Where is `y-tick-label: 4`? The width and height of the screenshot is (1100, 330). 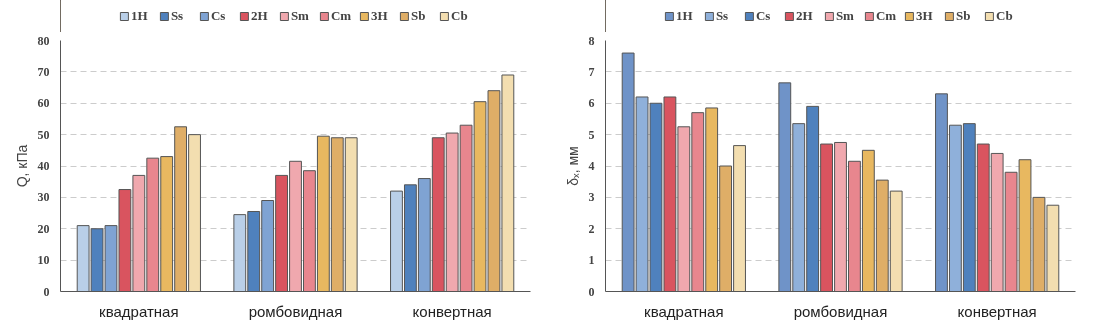
y-tick-label: 4 is located at coordinates (591, 166).